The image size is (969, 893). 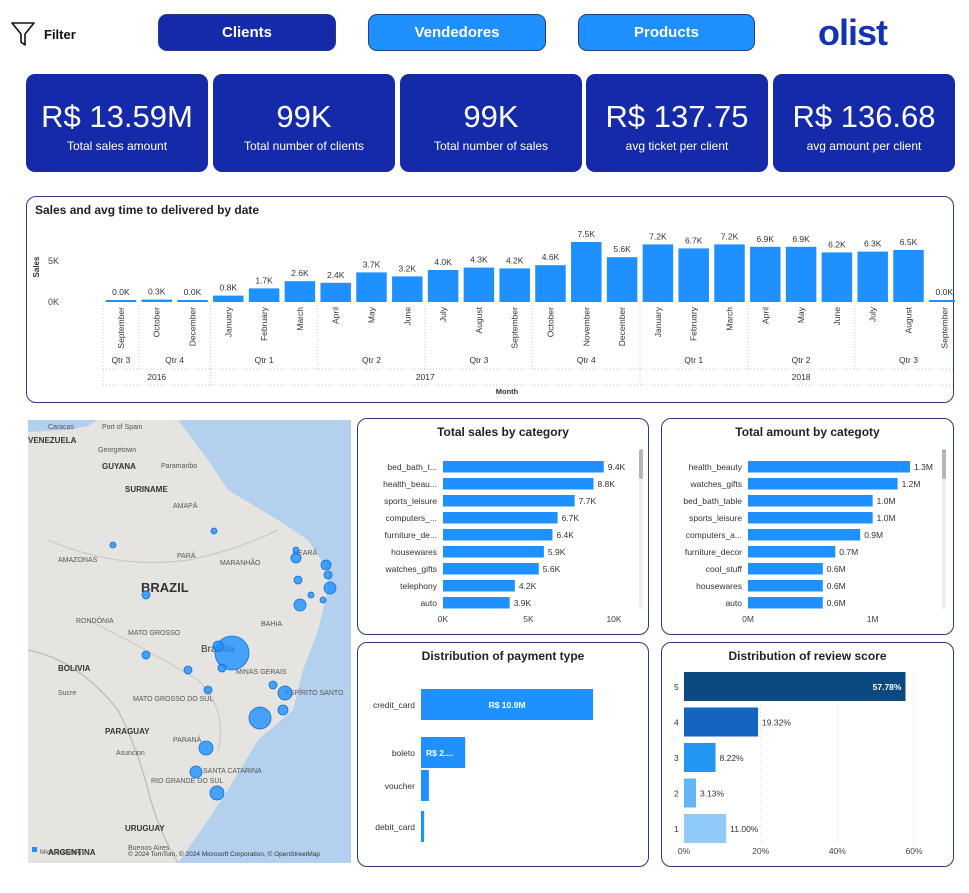 I want to click on payment-type-label: voucher, so click(x=400, y=786).